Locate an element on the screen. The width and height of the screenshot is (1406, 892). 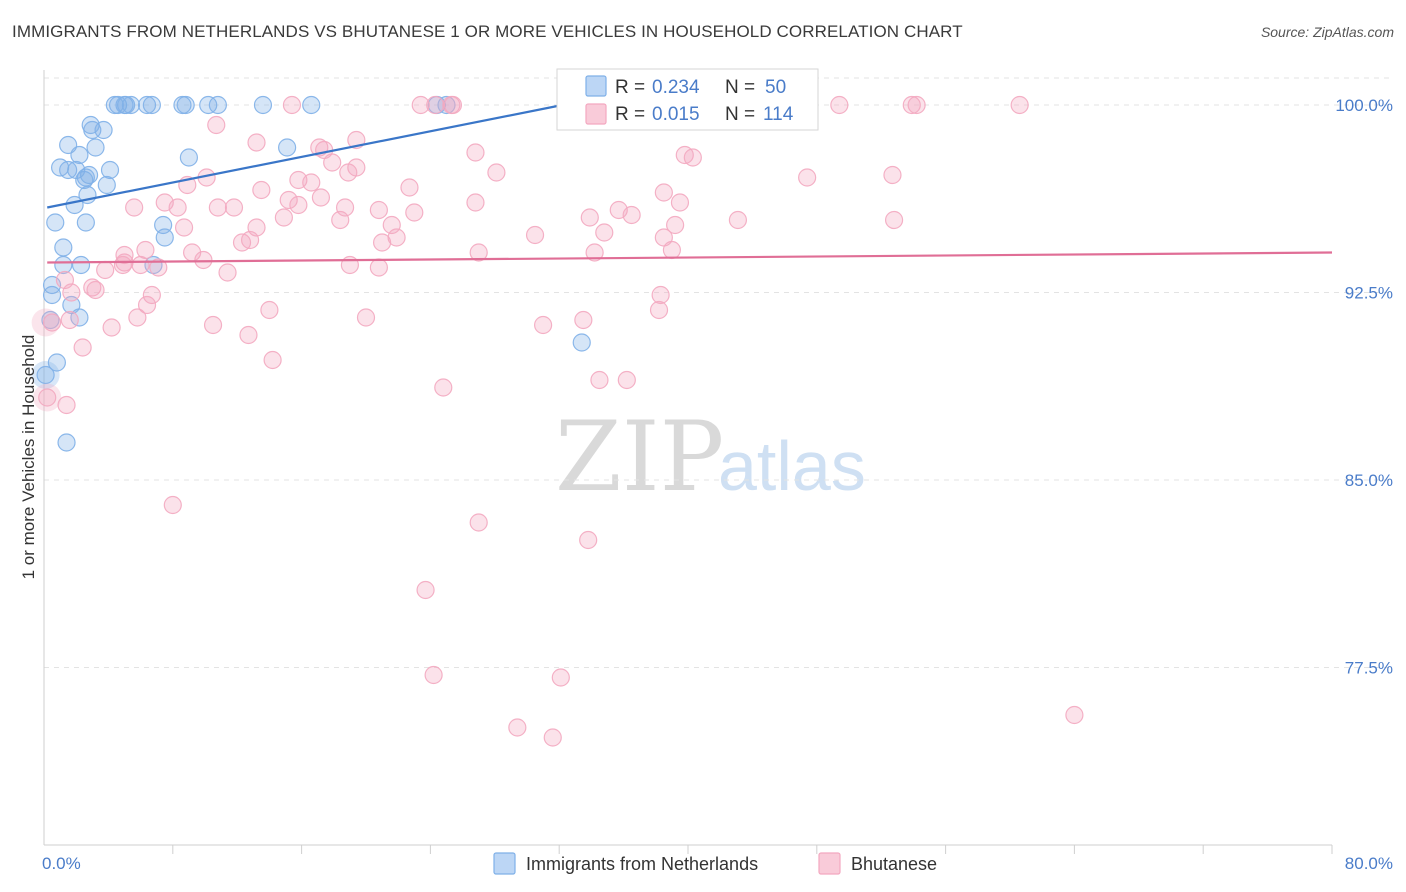
y-tick-label: 92.5% is located at coordinates (1369, 293).